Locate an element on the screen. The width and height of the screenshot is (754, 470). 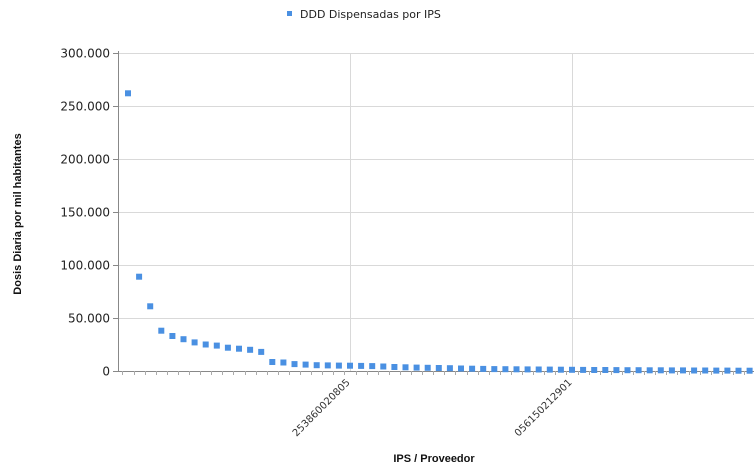
x-axis-title: IPS / Proveedor is located at coordinates (434, 459).